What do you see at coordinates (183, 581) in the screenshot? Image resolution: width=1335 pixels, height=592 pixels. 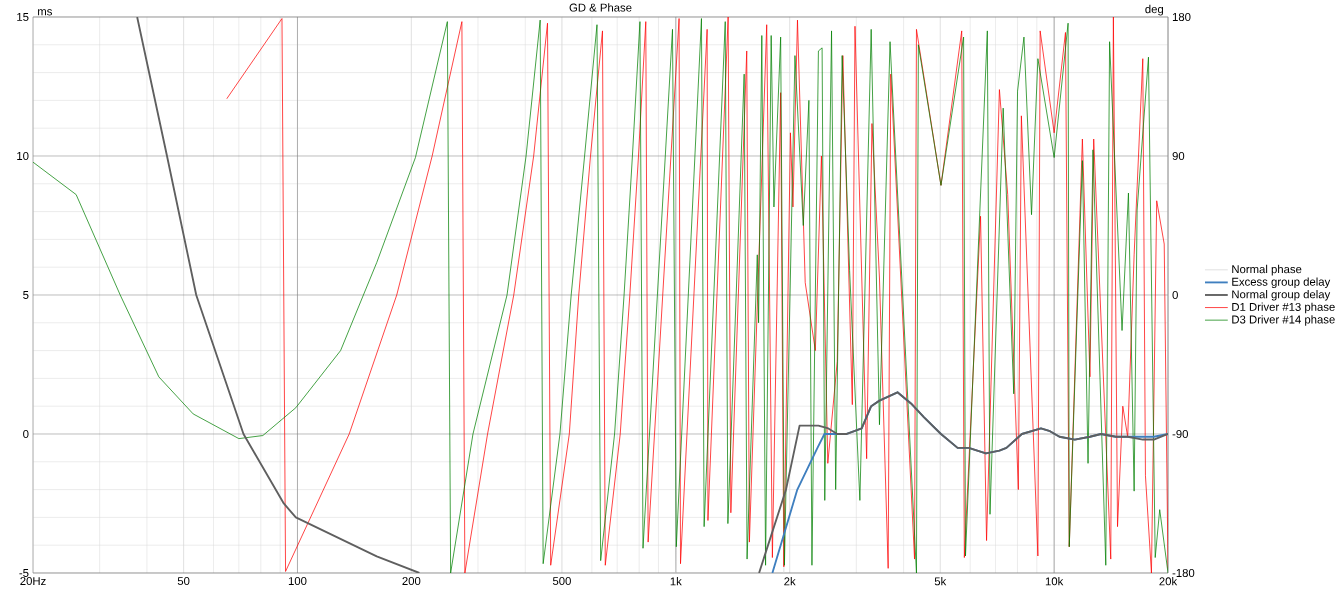 I see `x-tick-label: 50` at bounding box center [183, 581].